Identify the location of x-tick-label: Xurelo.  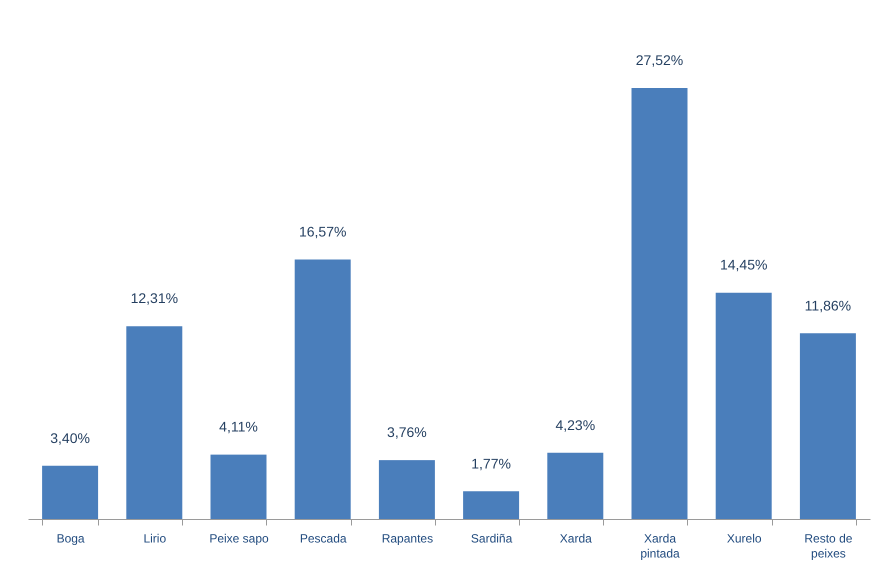
(744, 539).